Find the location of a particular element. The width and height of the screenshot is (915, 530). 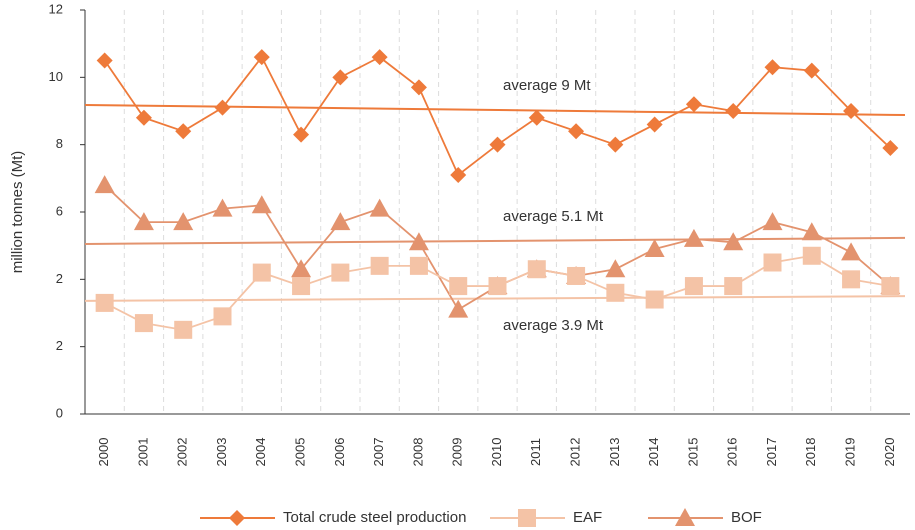

x-tick-label: 2012 is located at coordinates (575, 452).